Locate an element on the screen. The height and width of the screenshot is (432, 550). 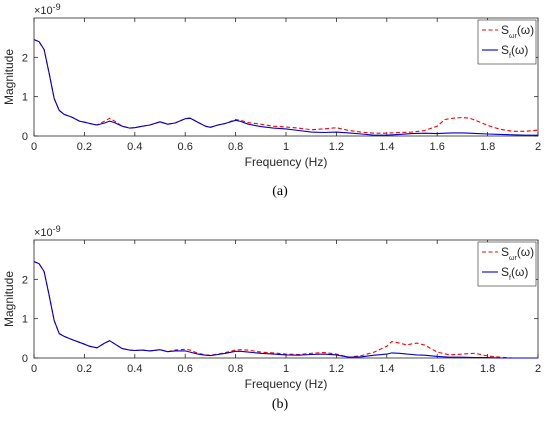
panel-caption: (b) is located at coordinates (280, 404).